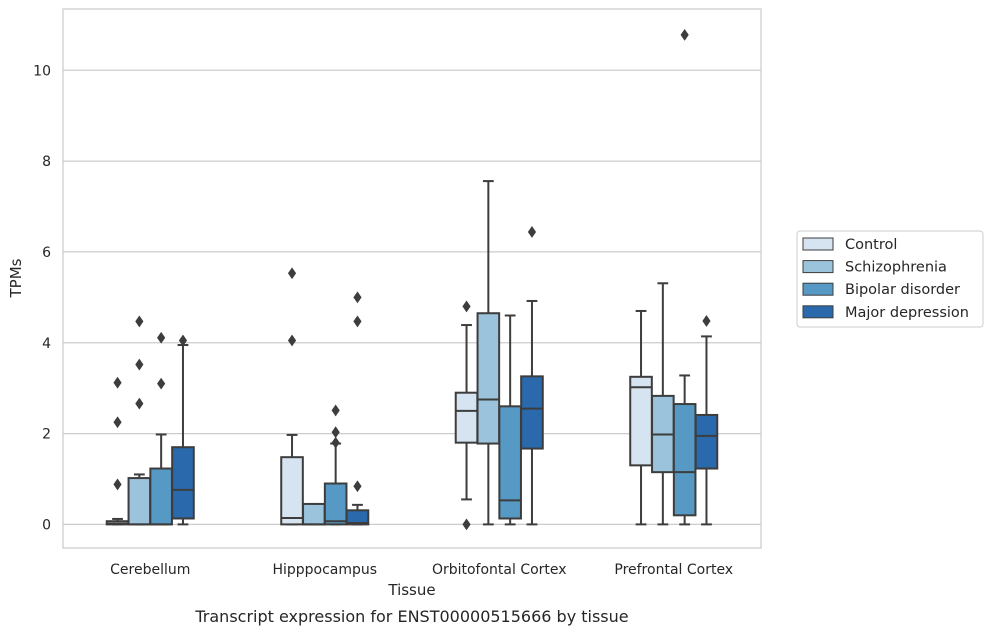  Describe the element at coordinates (896, 268) in the screenshot. I see `legend-label: Schizophrenia` at that location.